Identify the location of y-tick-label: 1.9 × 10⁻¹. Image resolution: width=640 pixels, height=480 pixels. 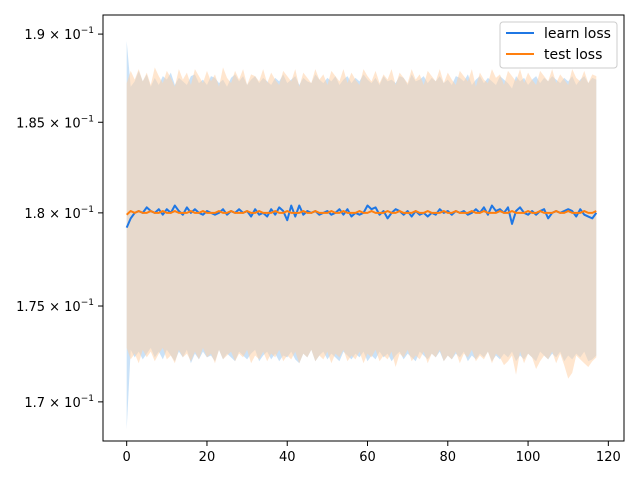
(59, 34).